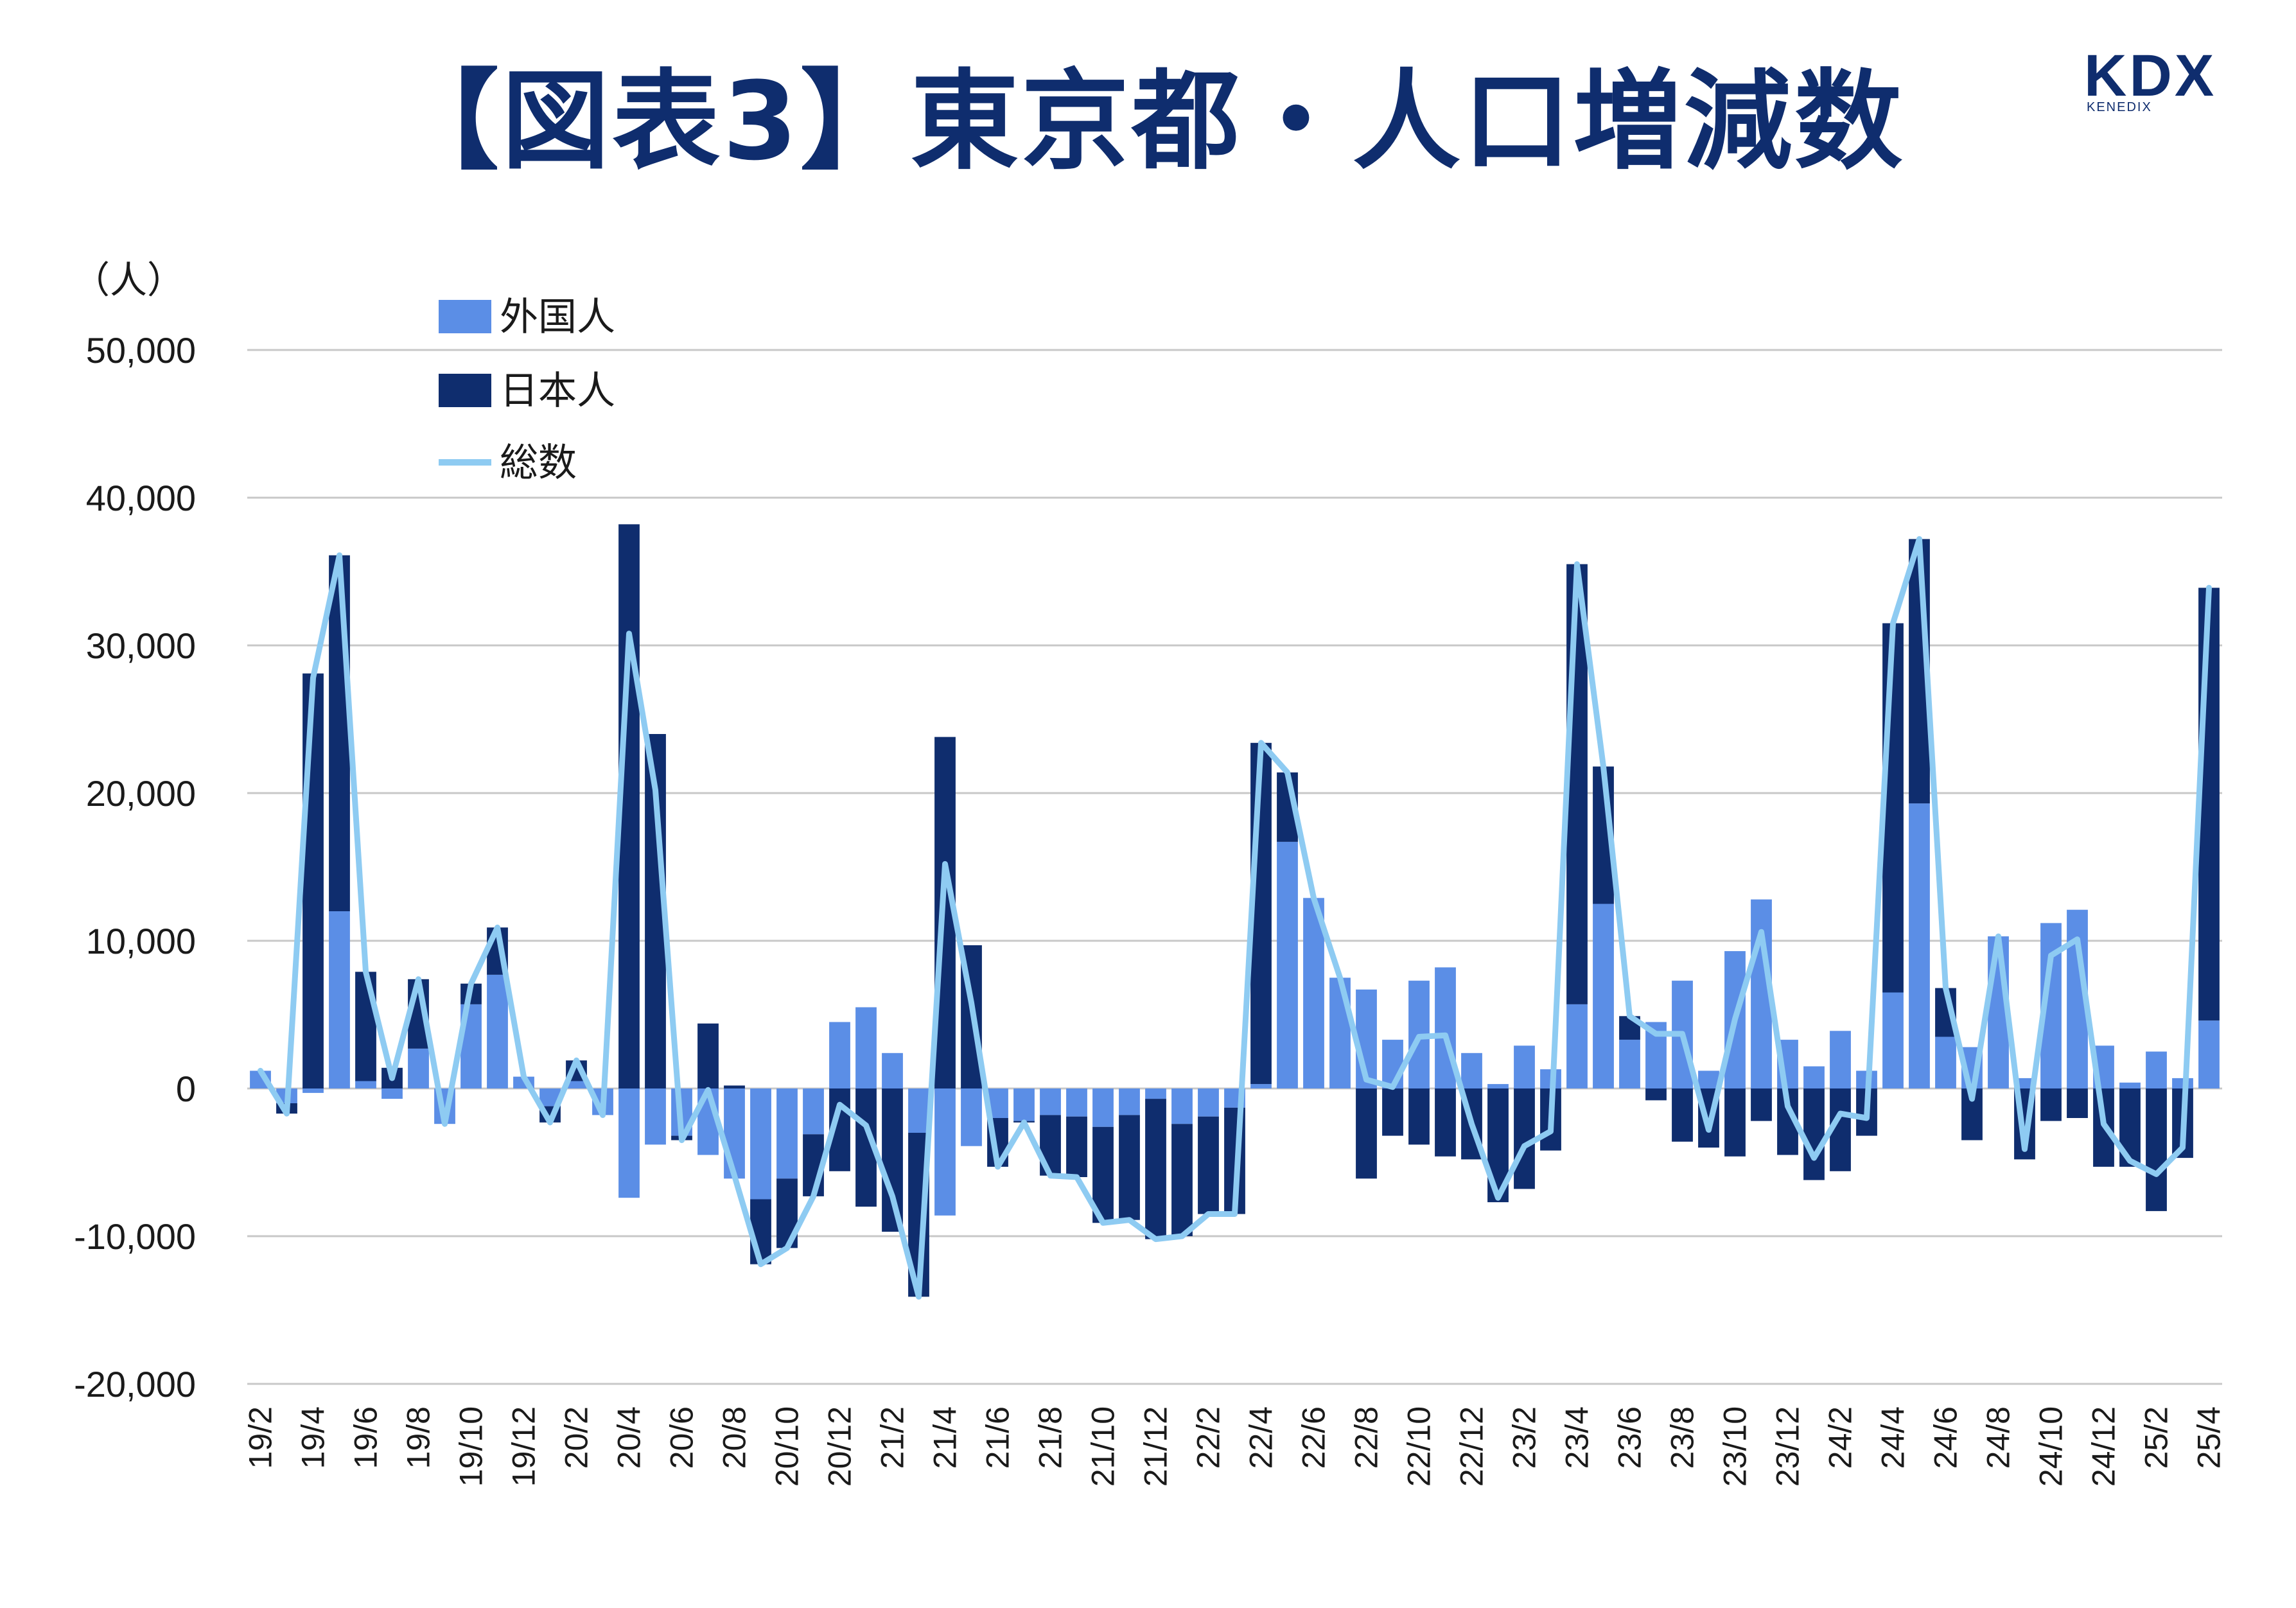 This screenshot has height=1608, width=2296. Describe the element at coordinates (538, 463) in the screenshot. I see `legend-label-total: 総数` at that location.